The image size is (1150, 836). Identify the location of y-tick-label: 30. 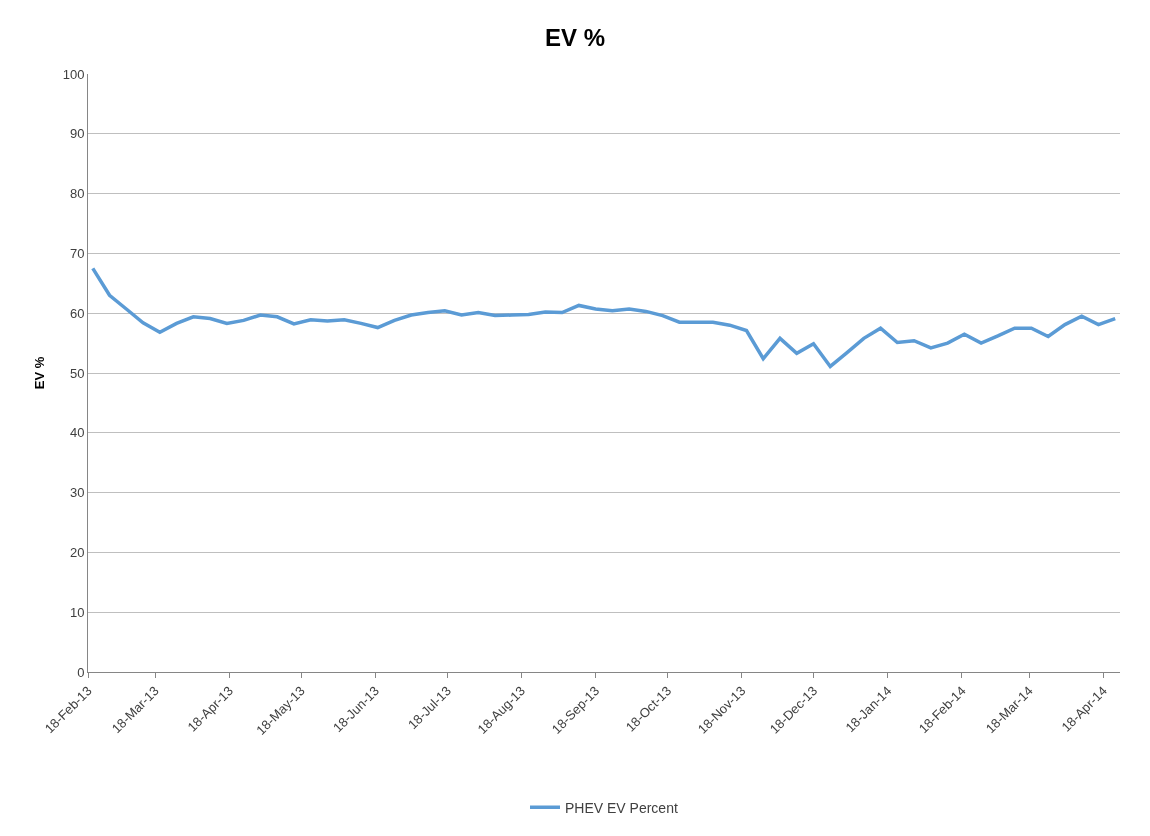
(77, 493).